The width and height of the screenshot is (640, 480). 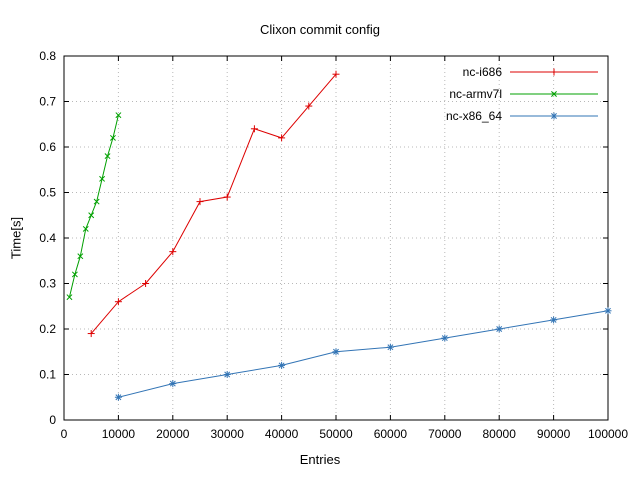 What do you see at coordinates (282, 434) in the screenshot?
I see `x-tick-label: 40000` at bounding box center [282, 434].